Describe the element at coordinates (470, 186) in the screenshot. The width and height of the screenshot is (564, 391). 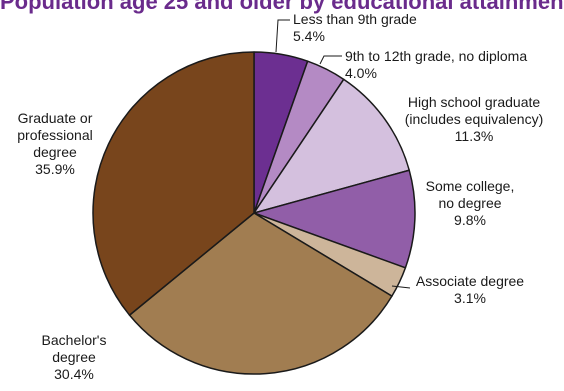
I see `slice-category-label: Some college,` at that location.